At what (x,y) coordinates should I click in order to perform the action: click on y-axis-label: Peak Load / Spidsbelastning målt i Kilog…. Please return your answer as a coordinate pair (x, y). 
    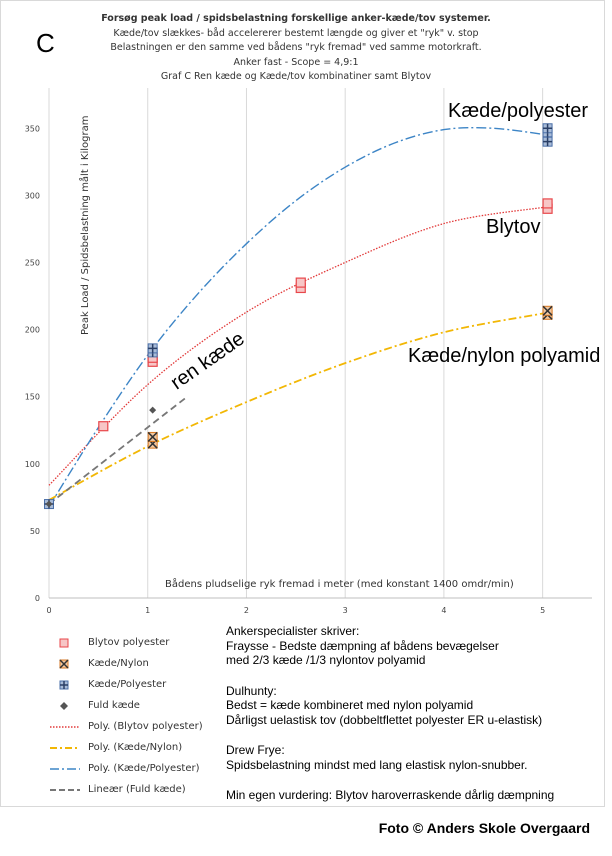
    Looking at the image, I should click on (84, 225).